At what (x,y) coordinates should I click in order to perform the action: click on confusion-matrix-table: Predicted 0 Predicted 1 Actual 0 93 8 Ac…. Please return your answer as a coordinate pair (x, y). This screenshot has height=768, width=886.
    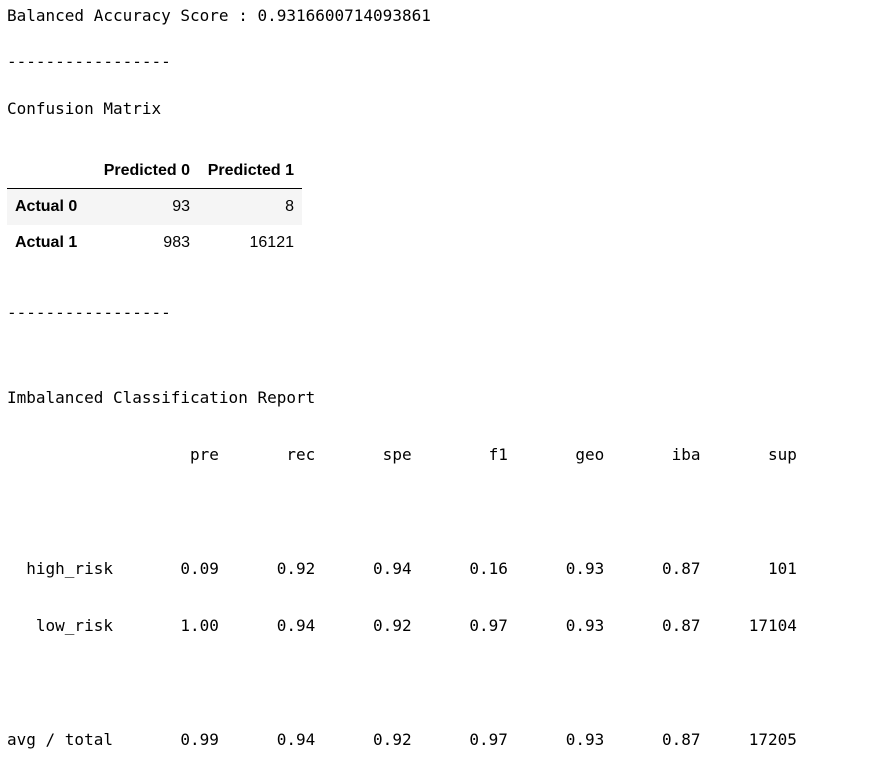
    Looking at the image, I should click on (154, 207).